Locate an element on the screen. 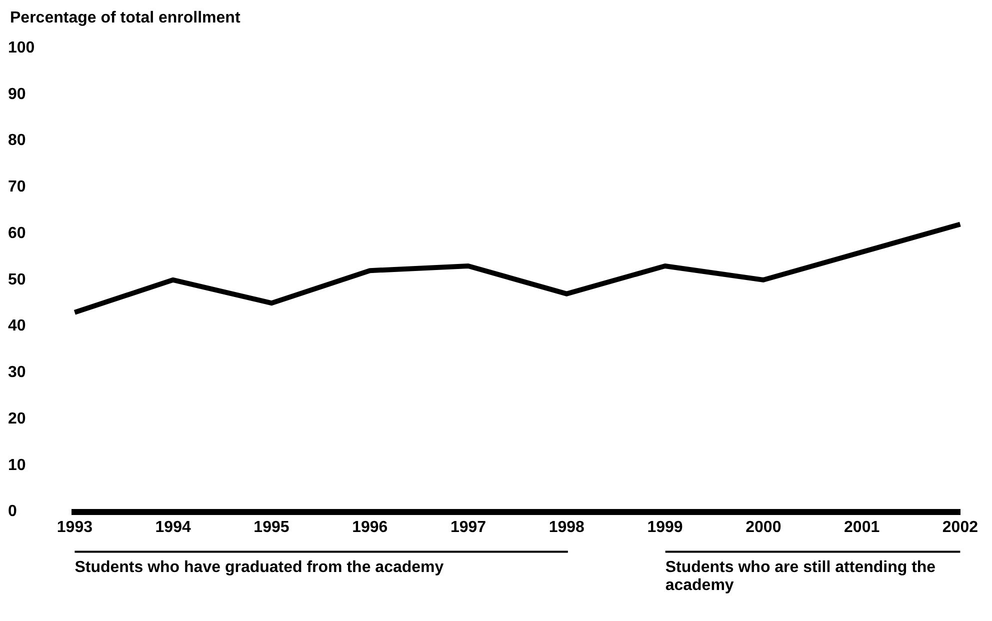 The width and height of the screenshot is (992, 621). x-tick-label: 1997 is located at coordinates (468, 527).